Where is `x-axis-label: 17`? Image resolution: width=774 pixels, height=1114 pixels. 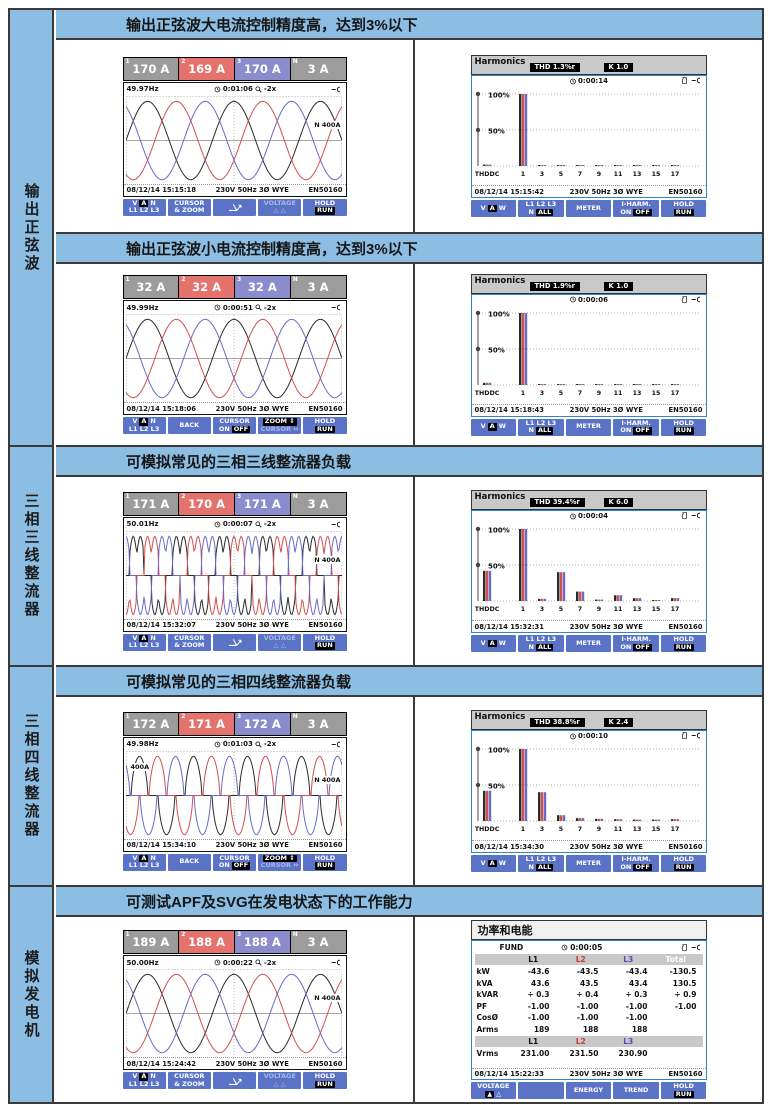 x-axis-label: 17 is located at coordinates (674, 609).